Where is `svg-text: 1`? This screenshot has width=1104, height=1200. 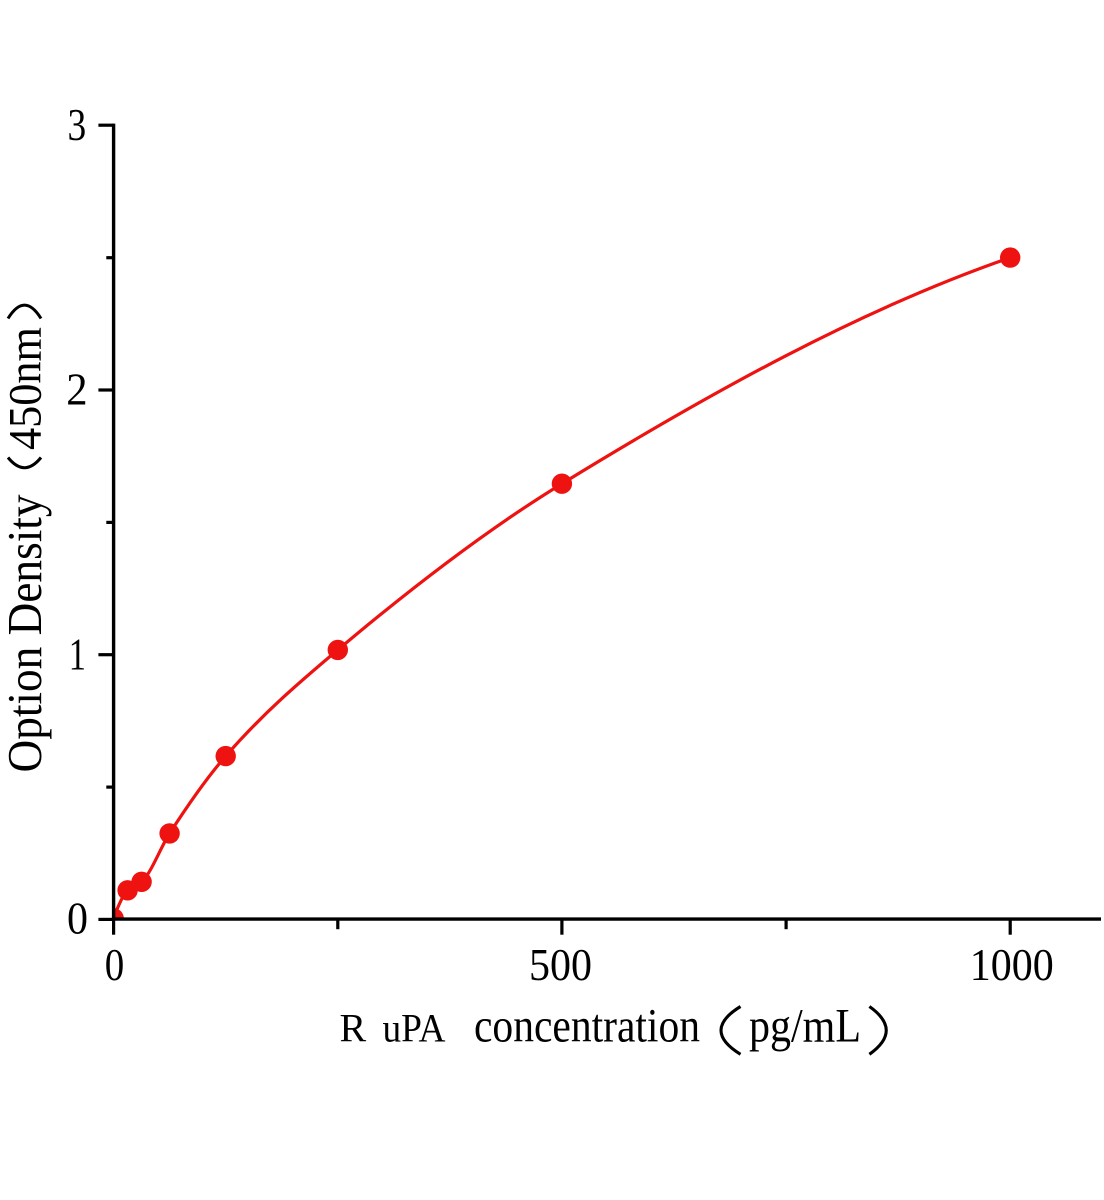
svg-text: 1 is located at coordinates (77, 654).